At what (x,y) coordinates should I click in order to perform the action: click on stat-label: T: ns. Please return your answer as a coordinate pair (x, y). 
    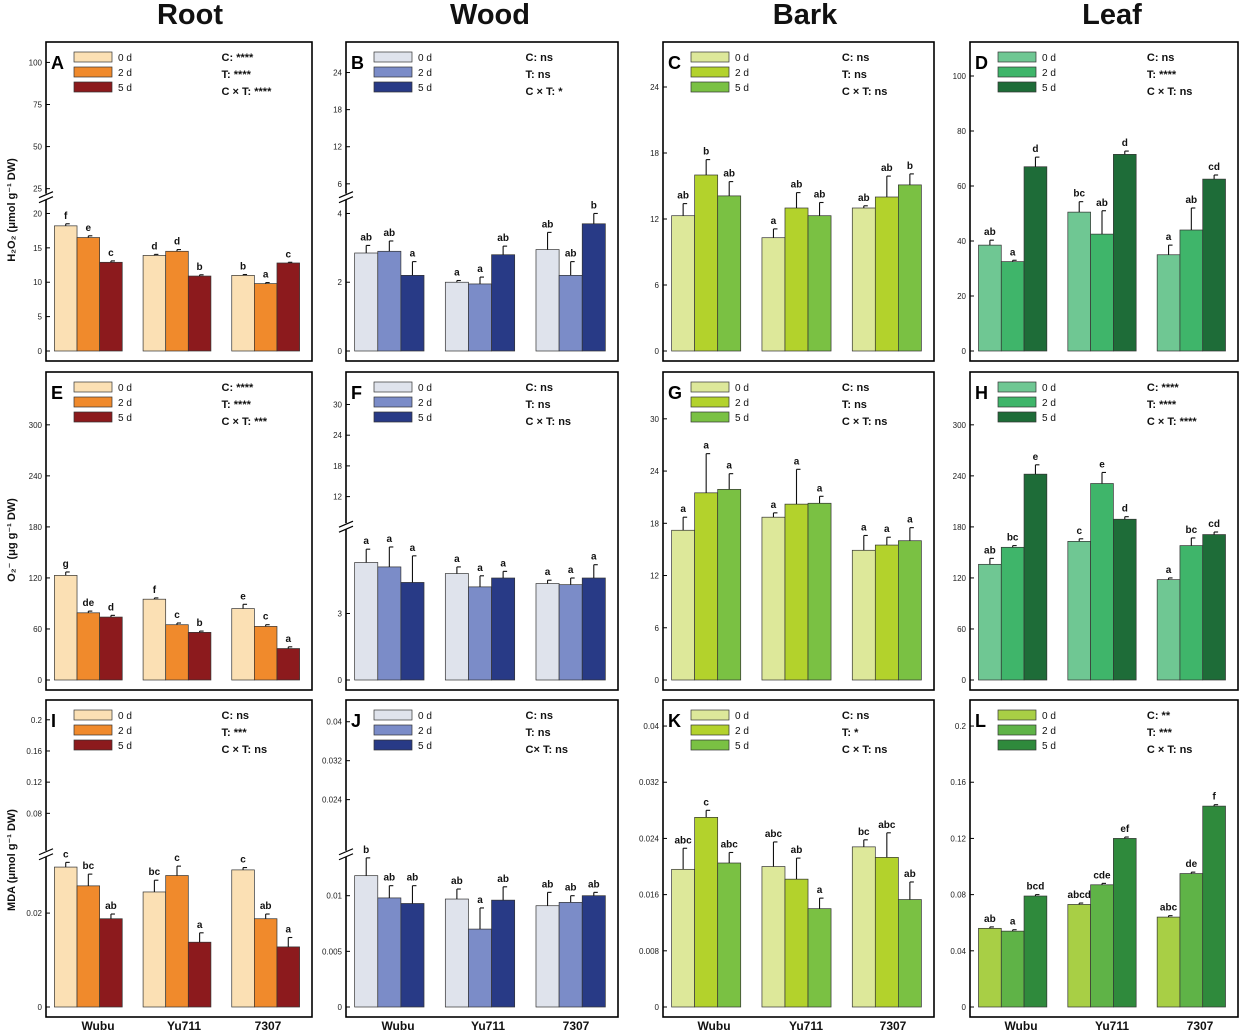
    Looking at the image, I should click on (854, 75).